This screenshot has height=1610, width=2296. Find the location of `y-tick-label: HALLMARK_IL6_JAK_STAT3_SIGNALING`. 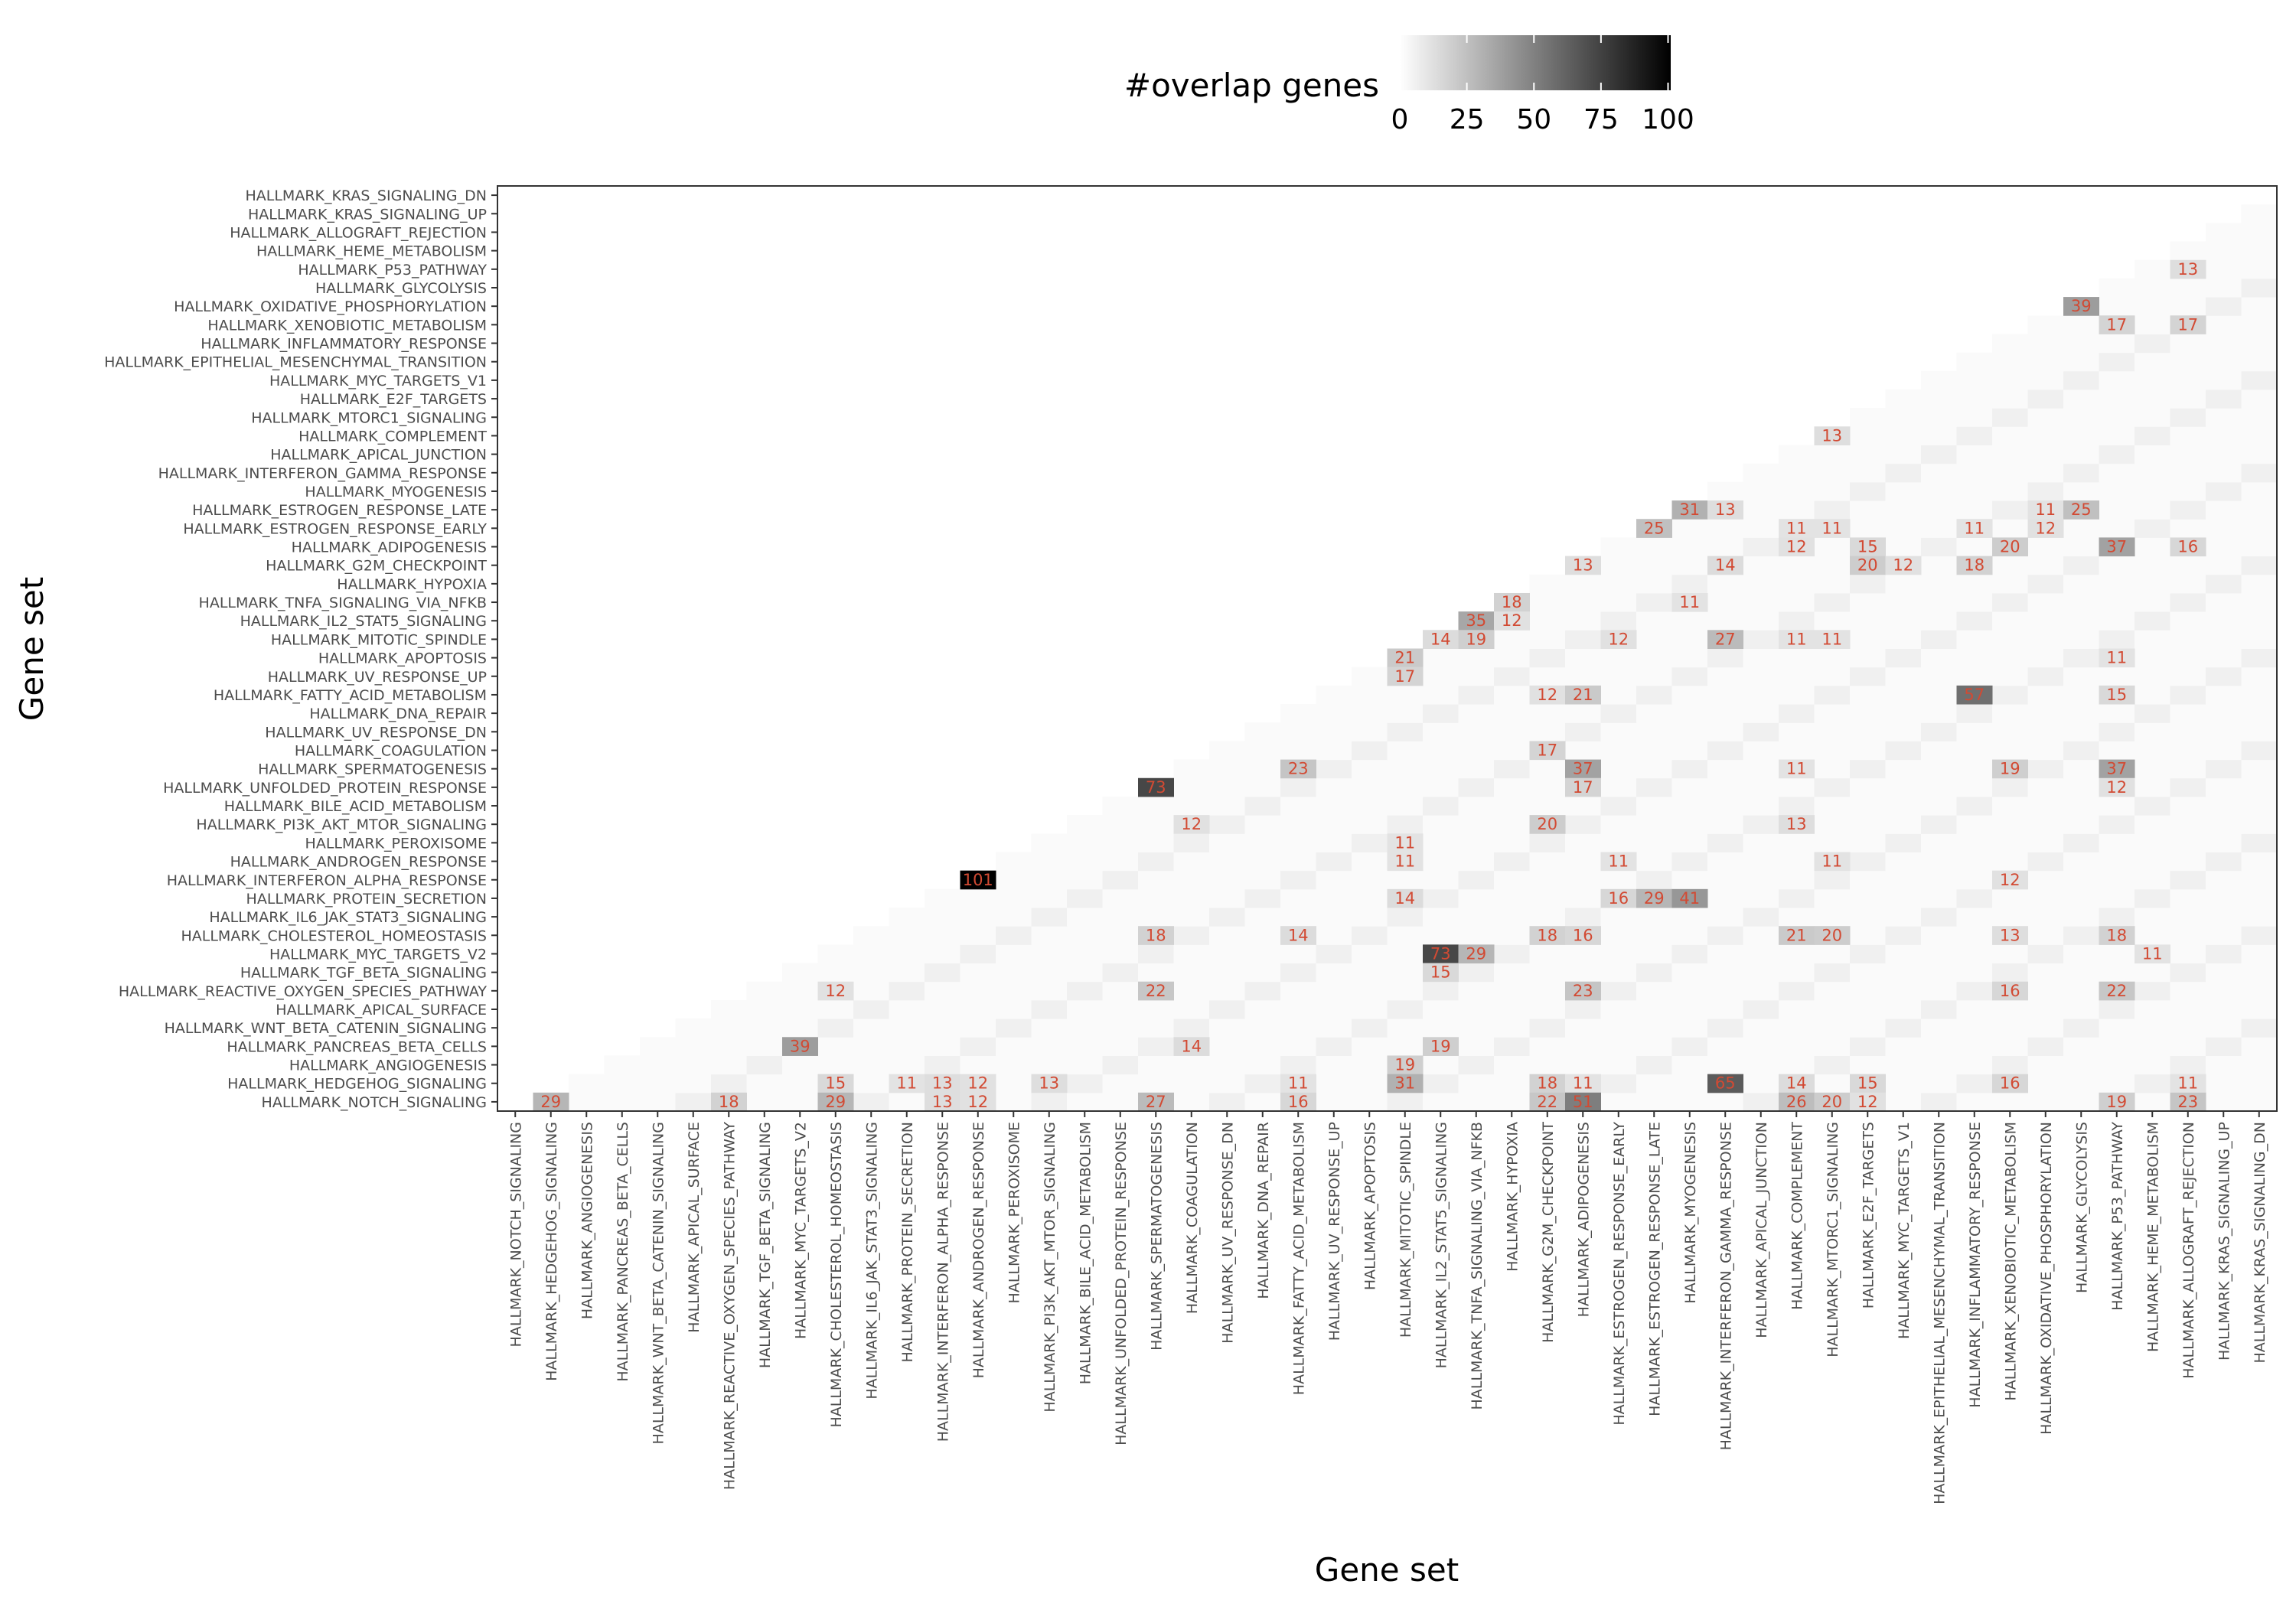

y-tick-label: HALLMARK_IL6_JAK_STAT3_SIGNALING is located at coordinates (348, 918).